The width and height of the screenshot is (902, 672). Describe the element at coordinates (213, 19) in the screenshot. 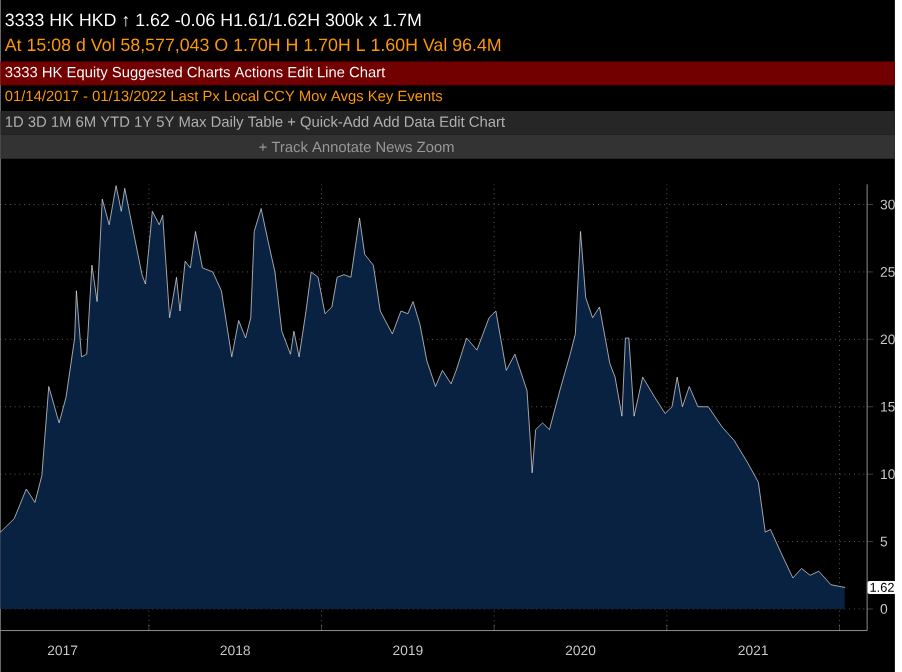

I see `text: 3333 HK HKD ↑ 1.62 -0.06 H1.61/1.62H 300k x 1.7M` at that location.